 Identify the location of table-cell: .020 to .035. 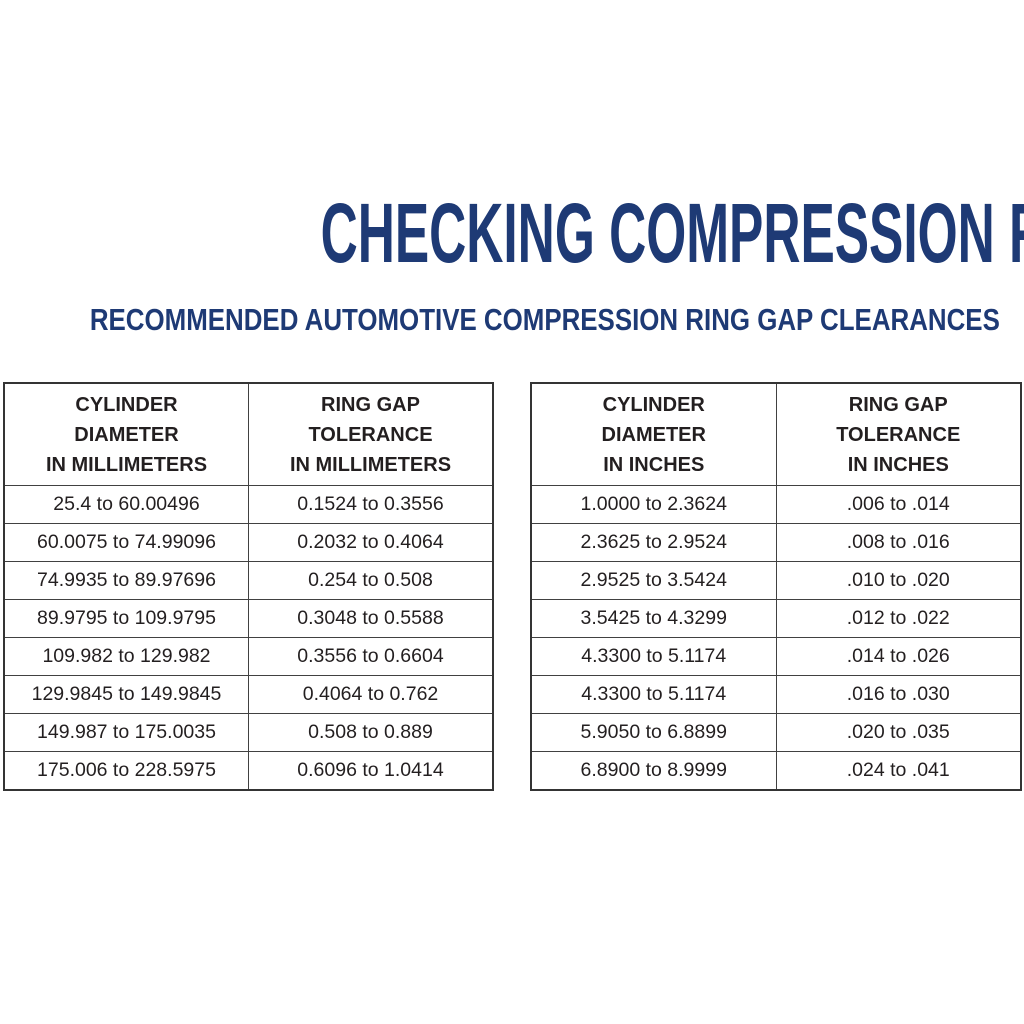
(898, 732).